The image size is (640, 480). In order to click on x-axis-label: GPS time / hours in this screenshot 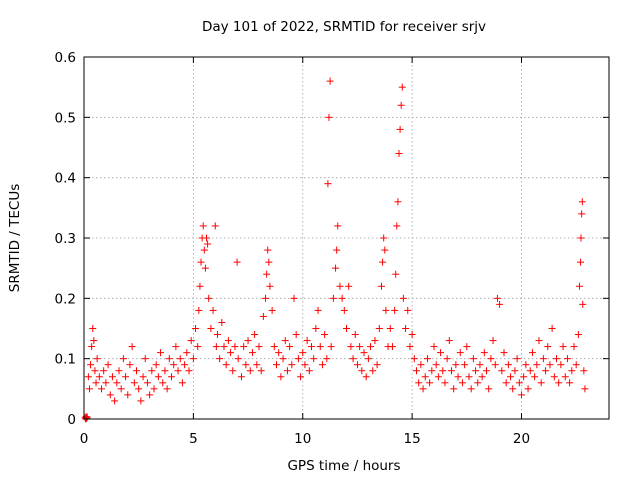, I will do `click(343, 466)`.